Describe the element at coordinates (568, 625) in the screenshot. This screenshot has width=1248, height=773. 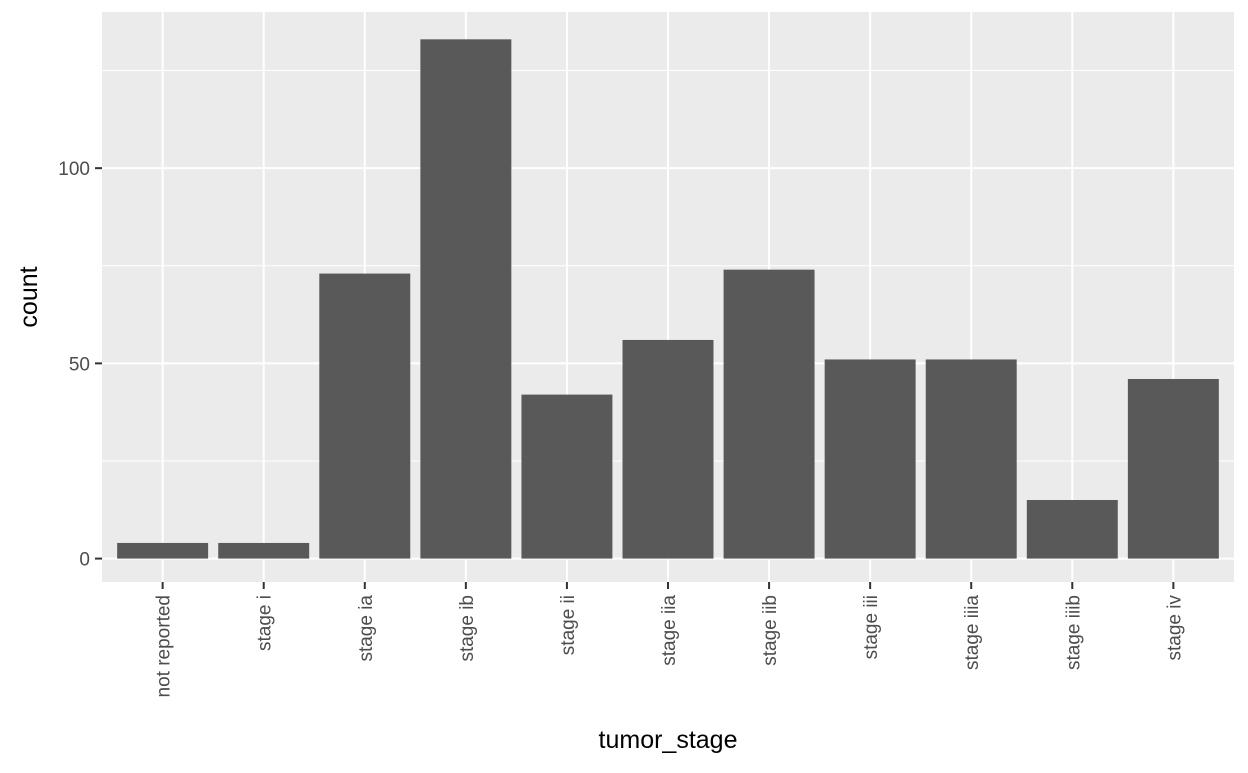
I see `x-tick-label: stage ii` at that location.